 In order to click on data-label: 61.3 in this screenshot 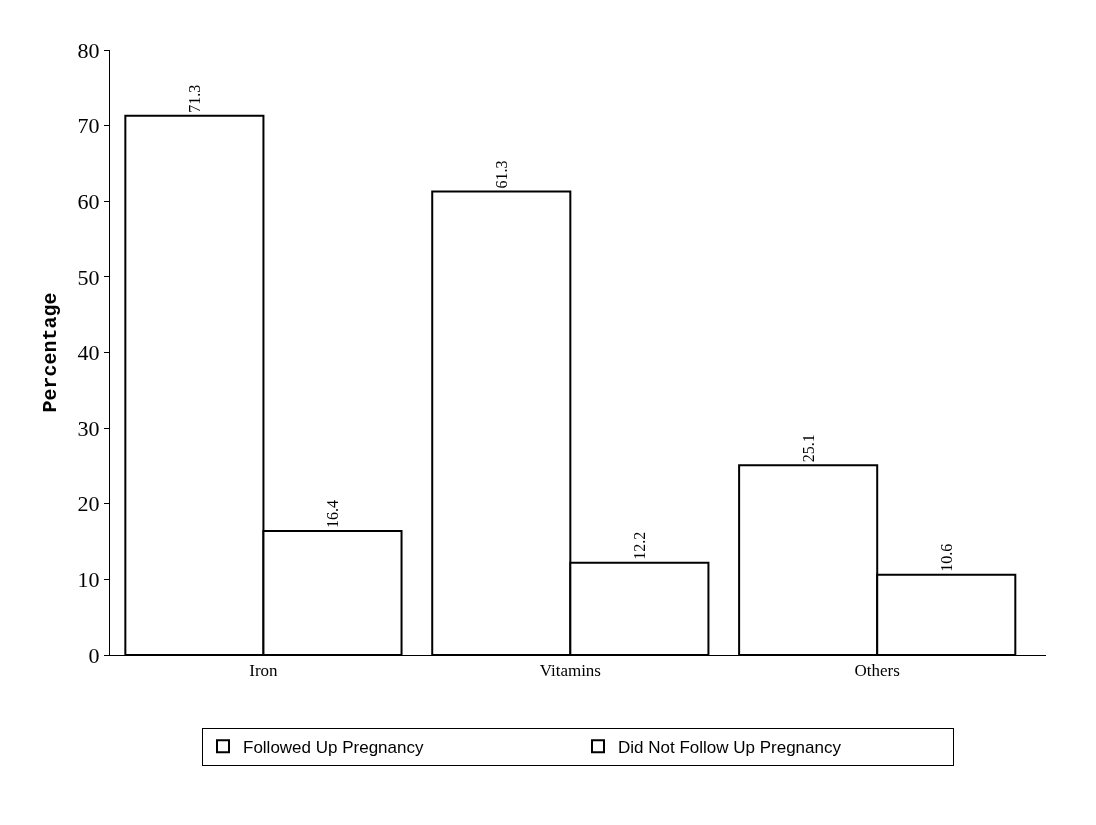, I will do `click(501, 174)`.